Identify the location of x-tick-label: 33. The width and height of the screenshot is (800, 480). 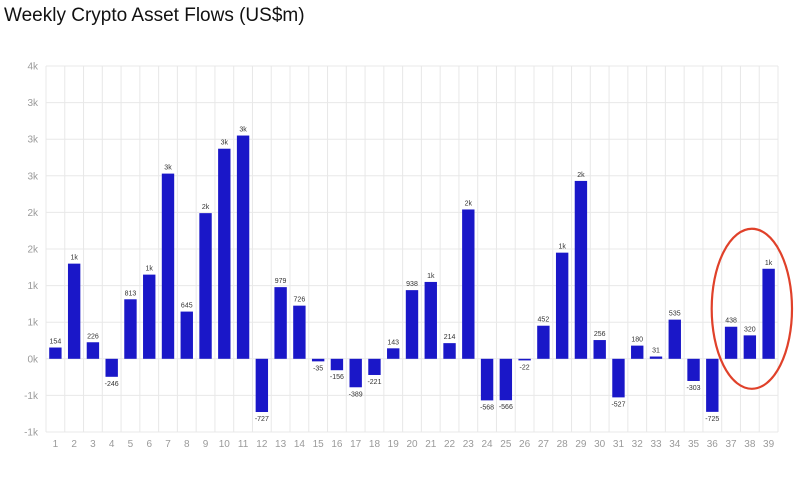
(656, 444).